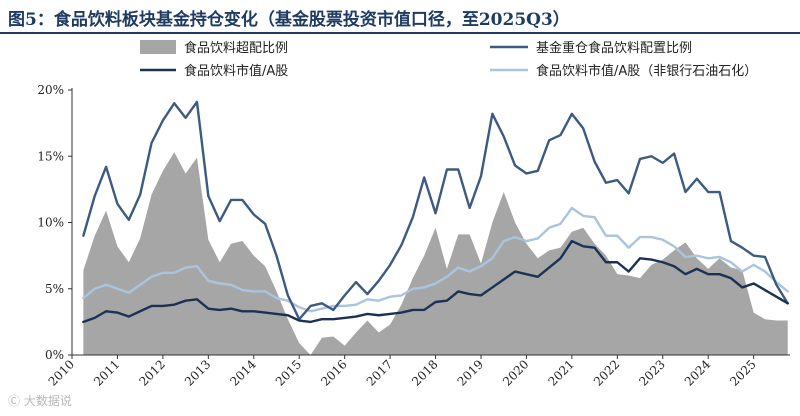  Describe the element at coordinates (152, 372) in the screenshot. I see `x-tick-label: 2012` at that location.